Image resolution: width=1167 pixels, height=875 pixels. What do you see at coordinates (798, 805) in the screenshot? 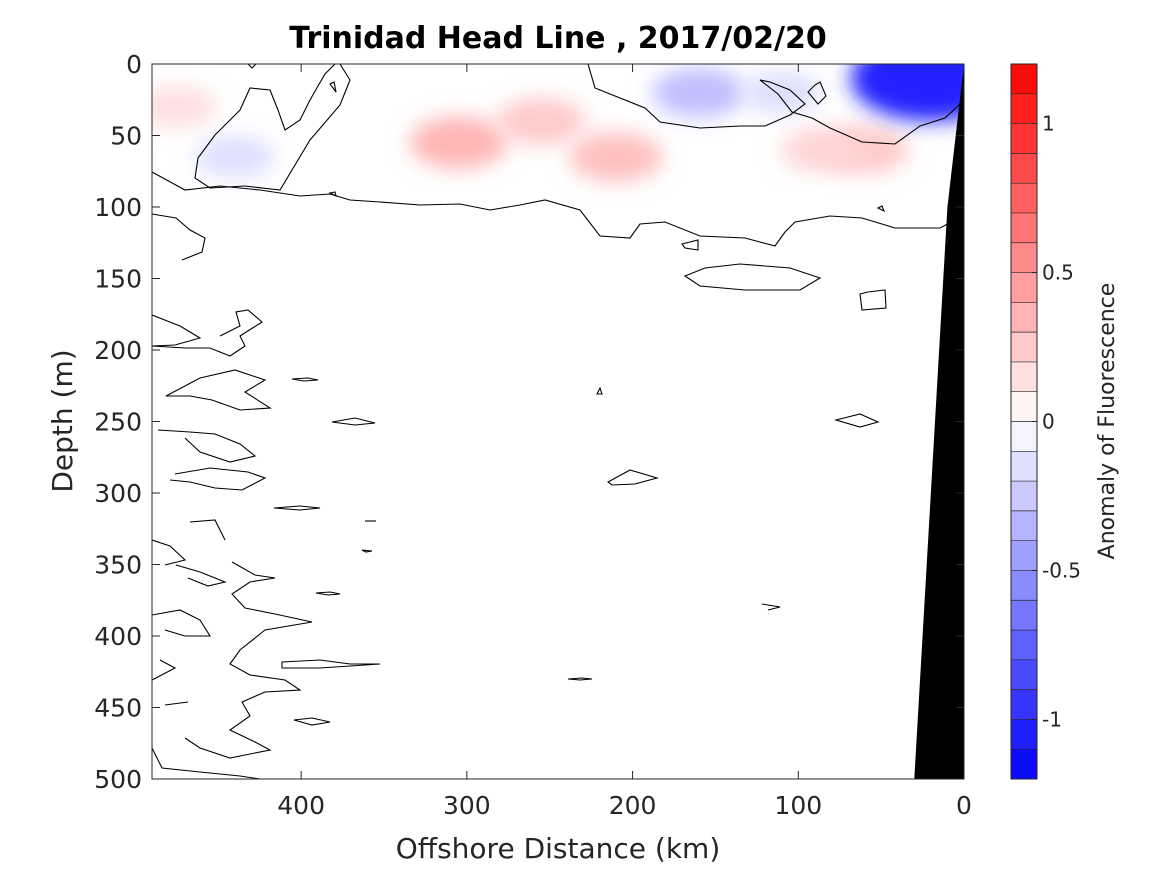
I see `x-tick-label: 100` at bounding box center [798, 805].